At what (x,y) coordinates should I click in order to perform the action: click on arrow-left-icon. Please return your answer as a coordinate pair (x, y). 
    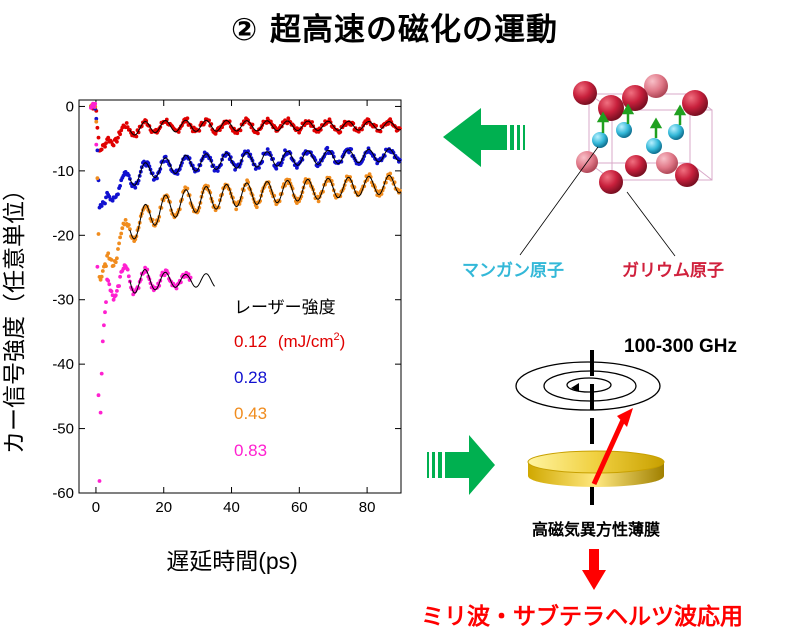
    Looking at the image, I should click on (484, 137).